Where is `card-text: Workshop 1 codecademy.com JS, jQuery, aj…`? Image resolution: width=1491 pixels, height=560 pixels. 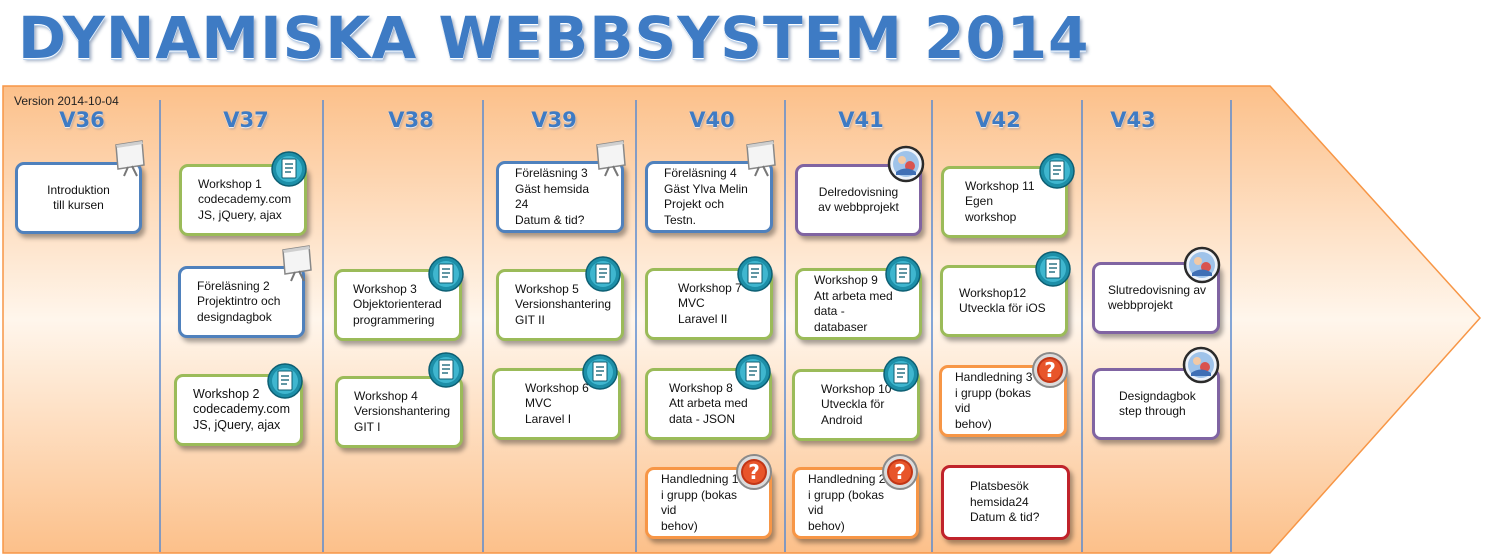
card-text: Workshop 1 codecademy.com JS, jQuery, aj… is located at coordinates (245, 199).